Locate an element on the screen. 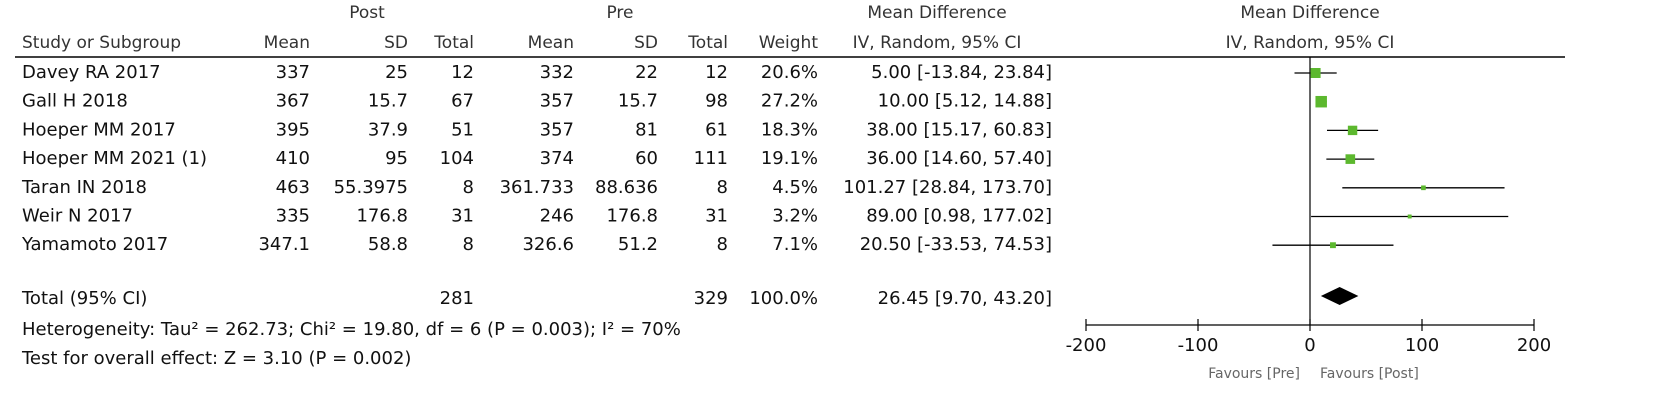 The image size is (1655, 407). table-cell: 4.5% is located at coordinates (795, 187).